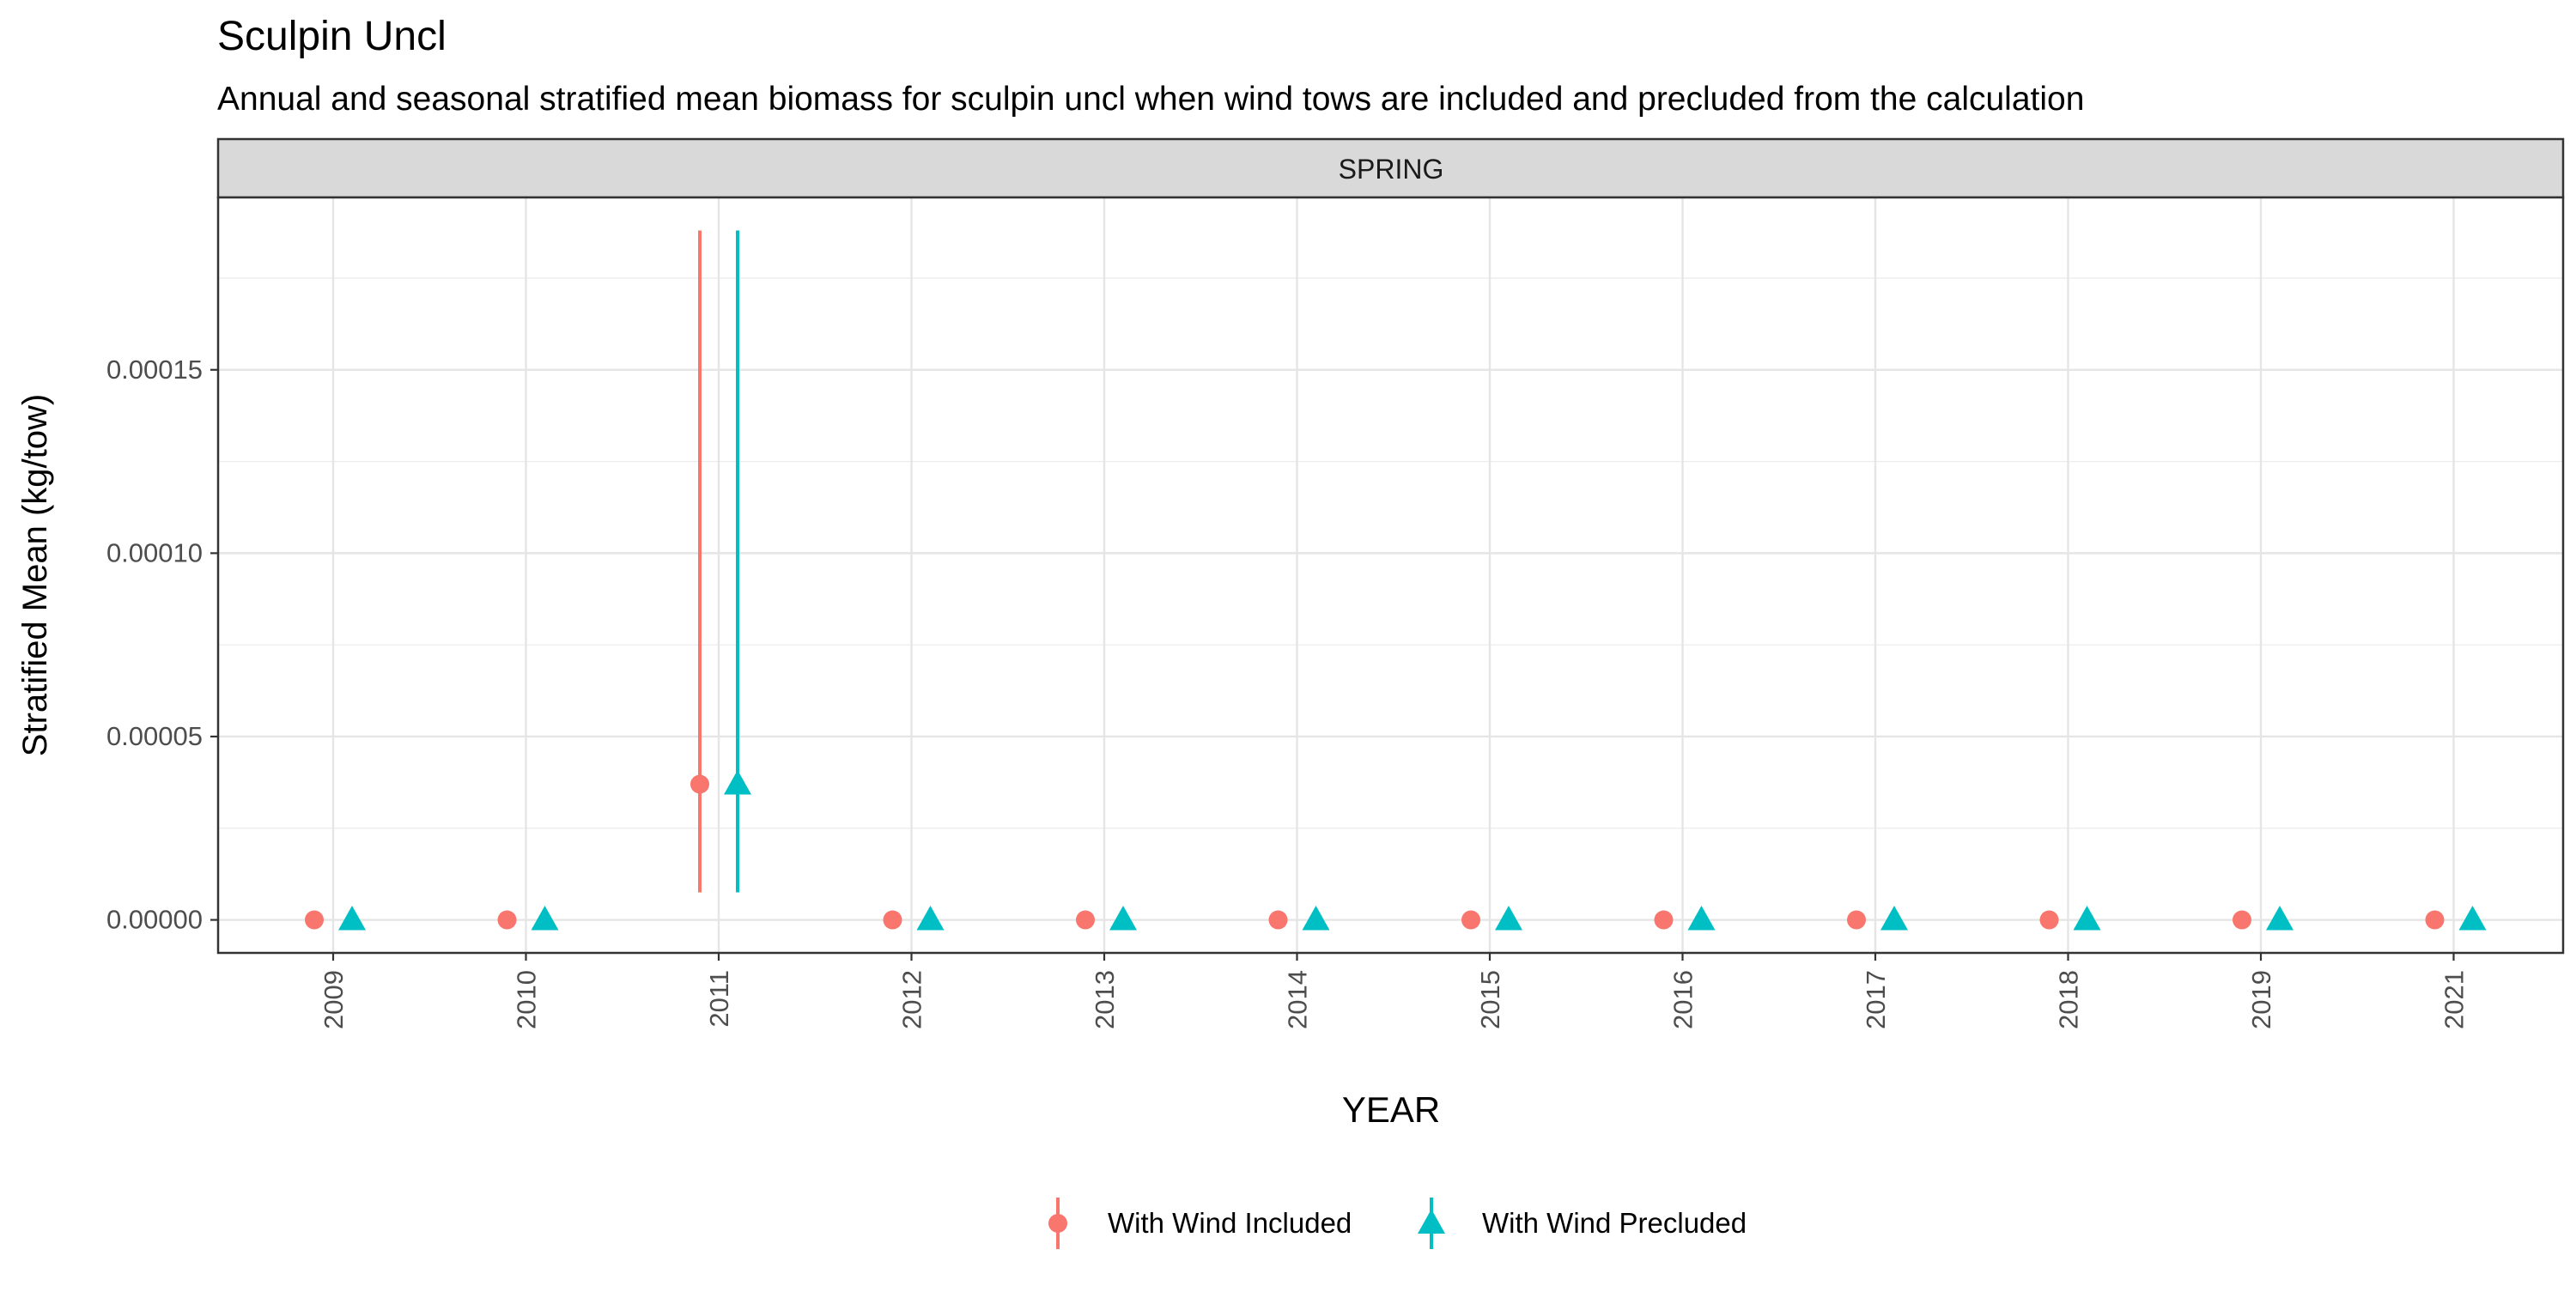 The width and height of the screenshot is (2576, 1292). What do you see at coordinates (1614, 1223) in the screenshot?
I see `legend-label: With Wind Precluded` at bounding box center [1614, 1223].